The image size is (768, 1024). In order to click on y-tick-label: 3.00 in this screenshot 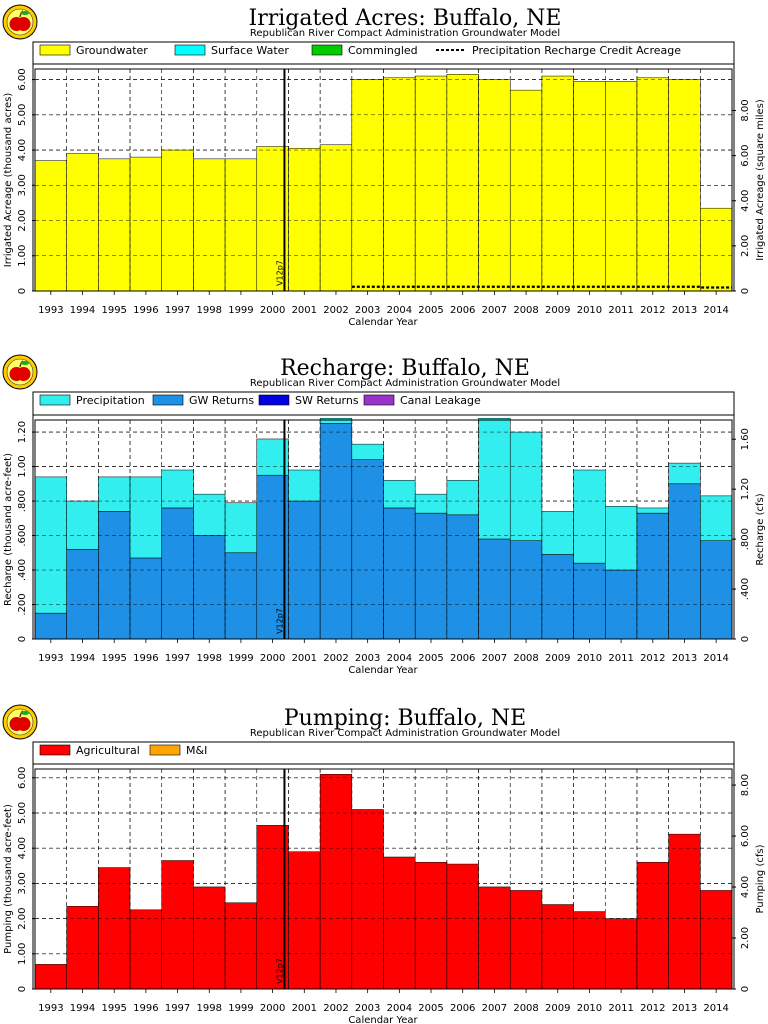, I will do `click(22, 185)`.